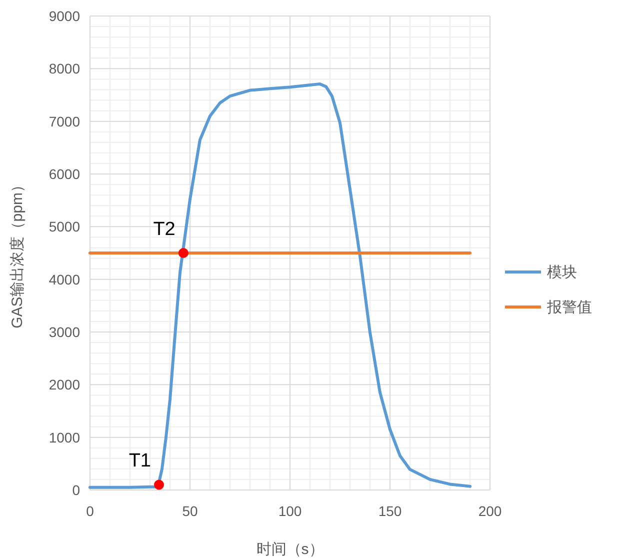  What do you see at coordinates (64, 384) in the screenshot?
I see `y-tick-label: 2000` at bounding box center [64, 384].